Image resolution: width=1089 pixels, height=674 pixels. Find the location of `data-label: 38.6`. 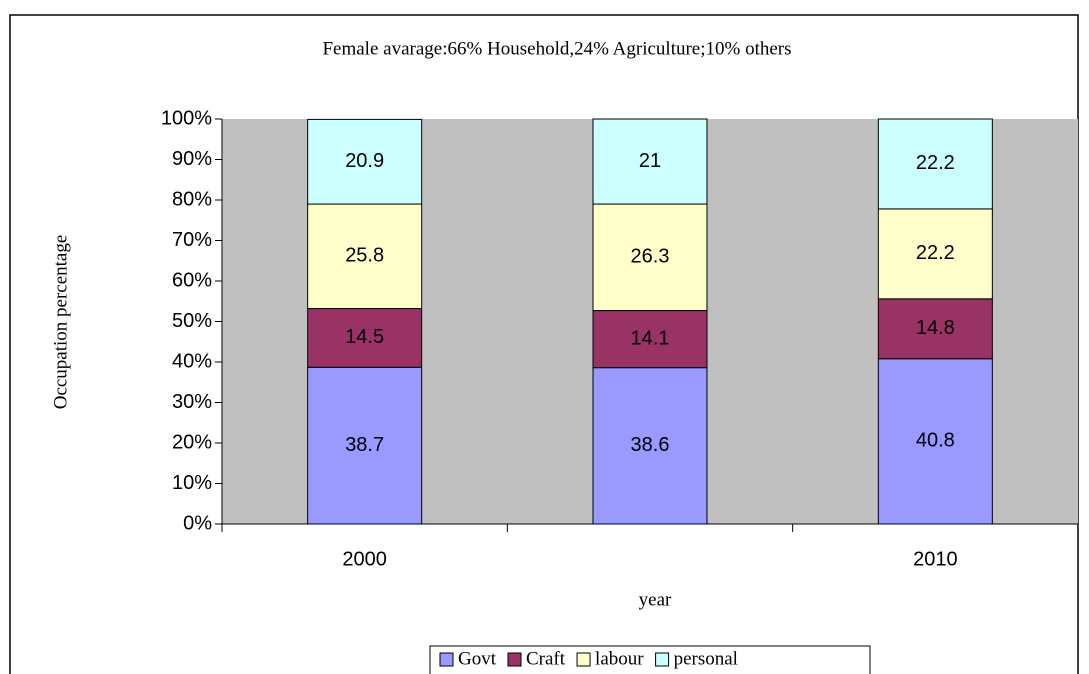

data-label: 38.6 is located at coordinates (650, 445).